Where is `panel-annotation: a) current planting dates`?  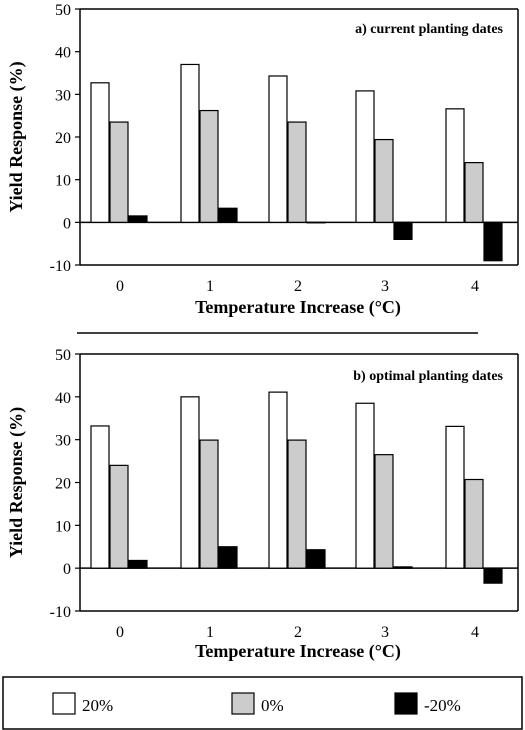 panel-annotation: a) current planting dates is located at coordinates (429, 29).